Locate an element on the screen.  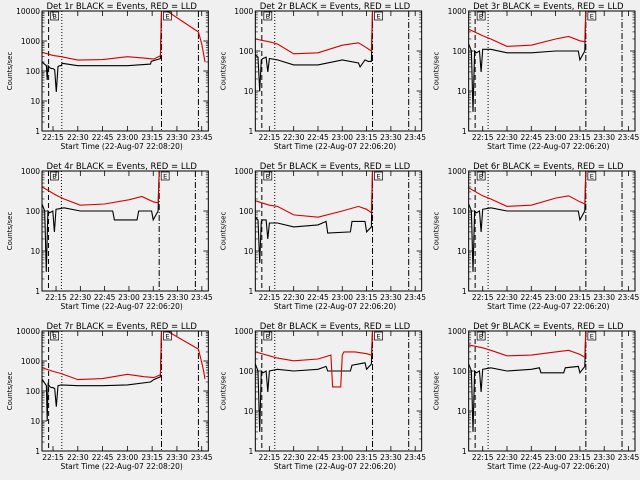
y-tick-label: 10000 is located at coordinates (28, 11).